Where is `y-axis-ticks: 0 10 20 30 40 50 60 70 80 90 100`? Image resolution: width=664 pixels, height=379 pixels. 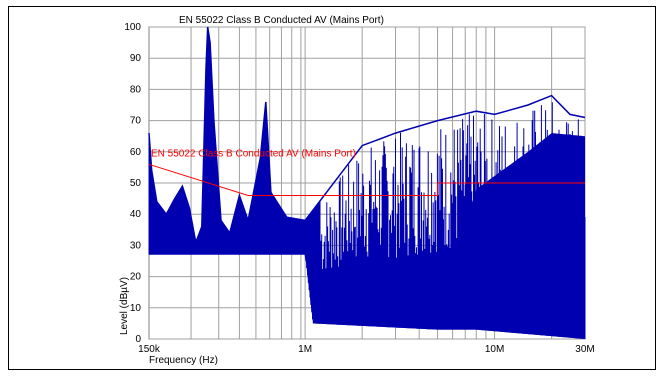
y-axis-ticks: 0 10 20 30 40 50 60 70 80 90 100 is located at coordinates (132, 183).